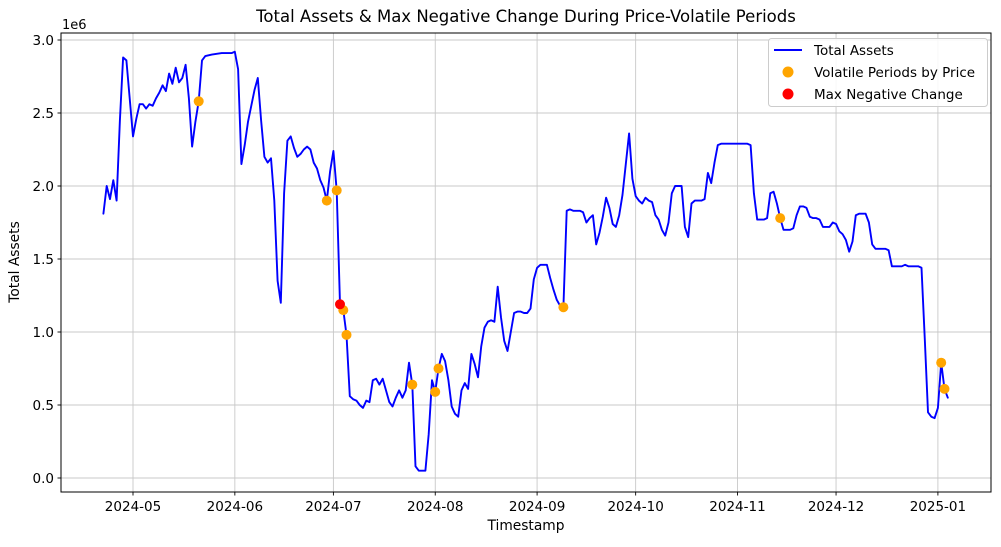  Describe the element at coordinates (15, 262) in the screenshot. I see `y-axis-label: Total Assets` at that location.